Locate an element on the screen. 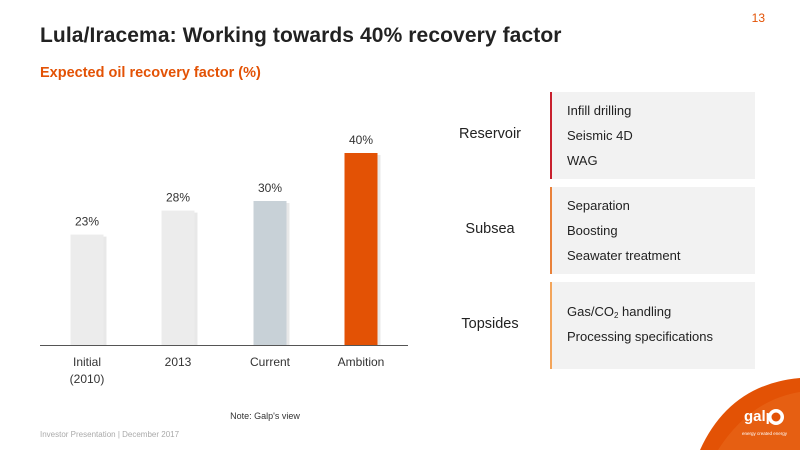 The image size is (800, 450). galp-logo: galp energy created energy is located at coordinates (750, 414).